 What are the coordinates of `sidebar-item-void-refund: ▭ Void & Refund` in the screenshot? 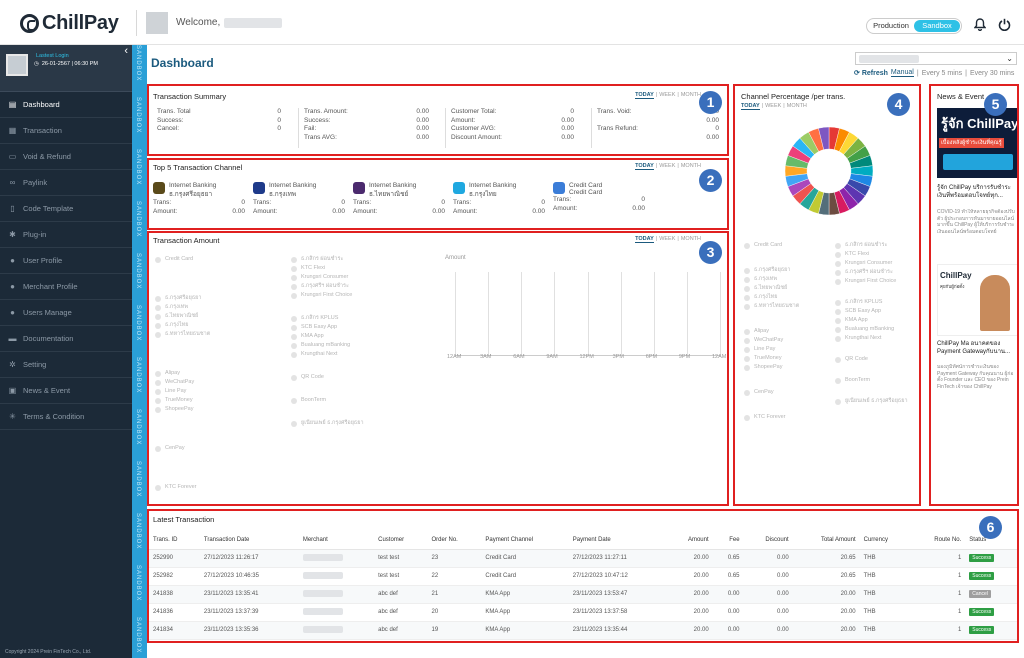 It's located at (66, 157).